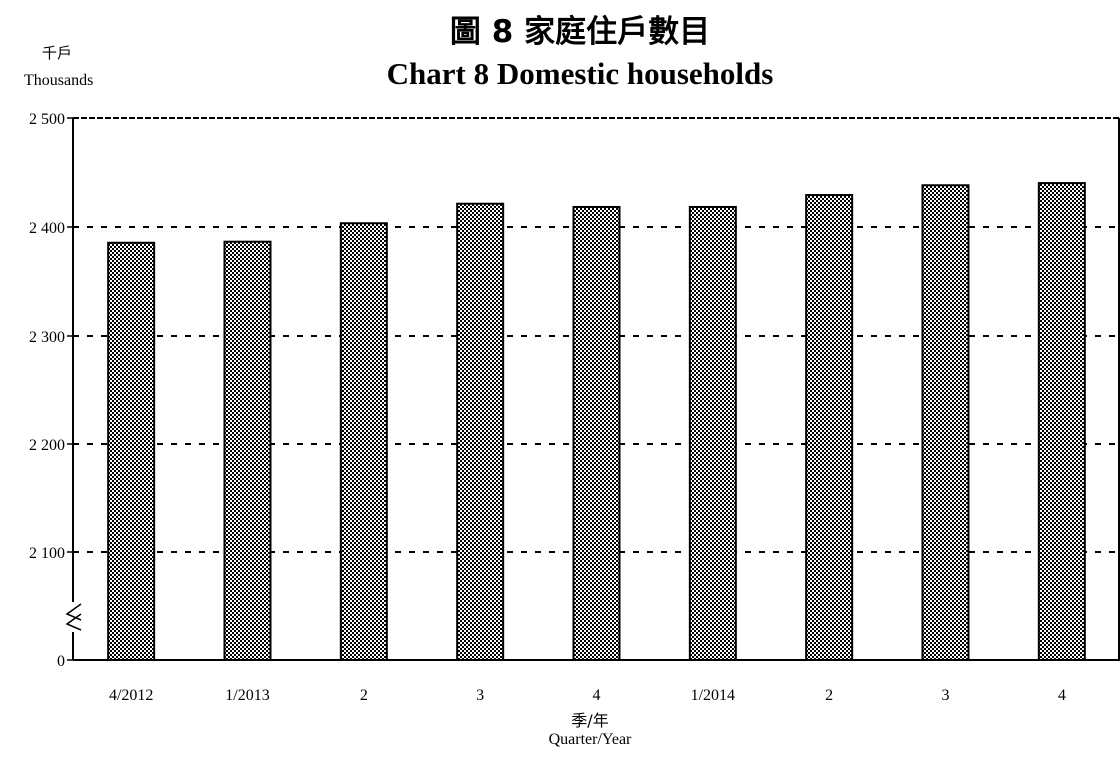 This screenshot has width=1120, height=761. Describe the element at coordinates (73, 622) in the screenshot. I see `axis-break-mark` at that location.